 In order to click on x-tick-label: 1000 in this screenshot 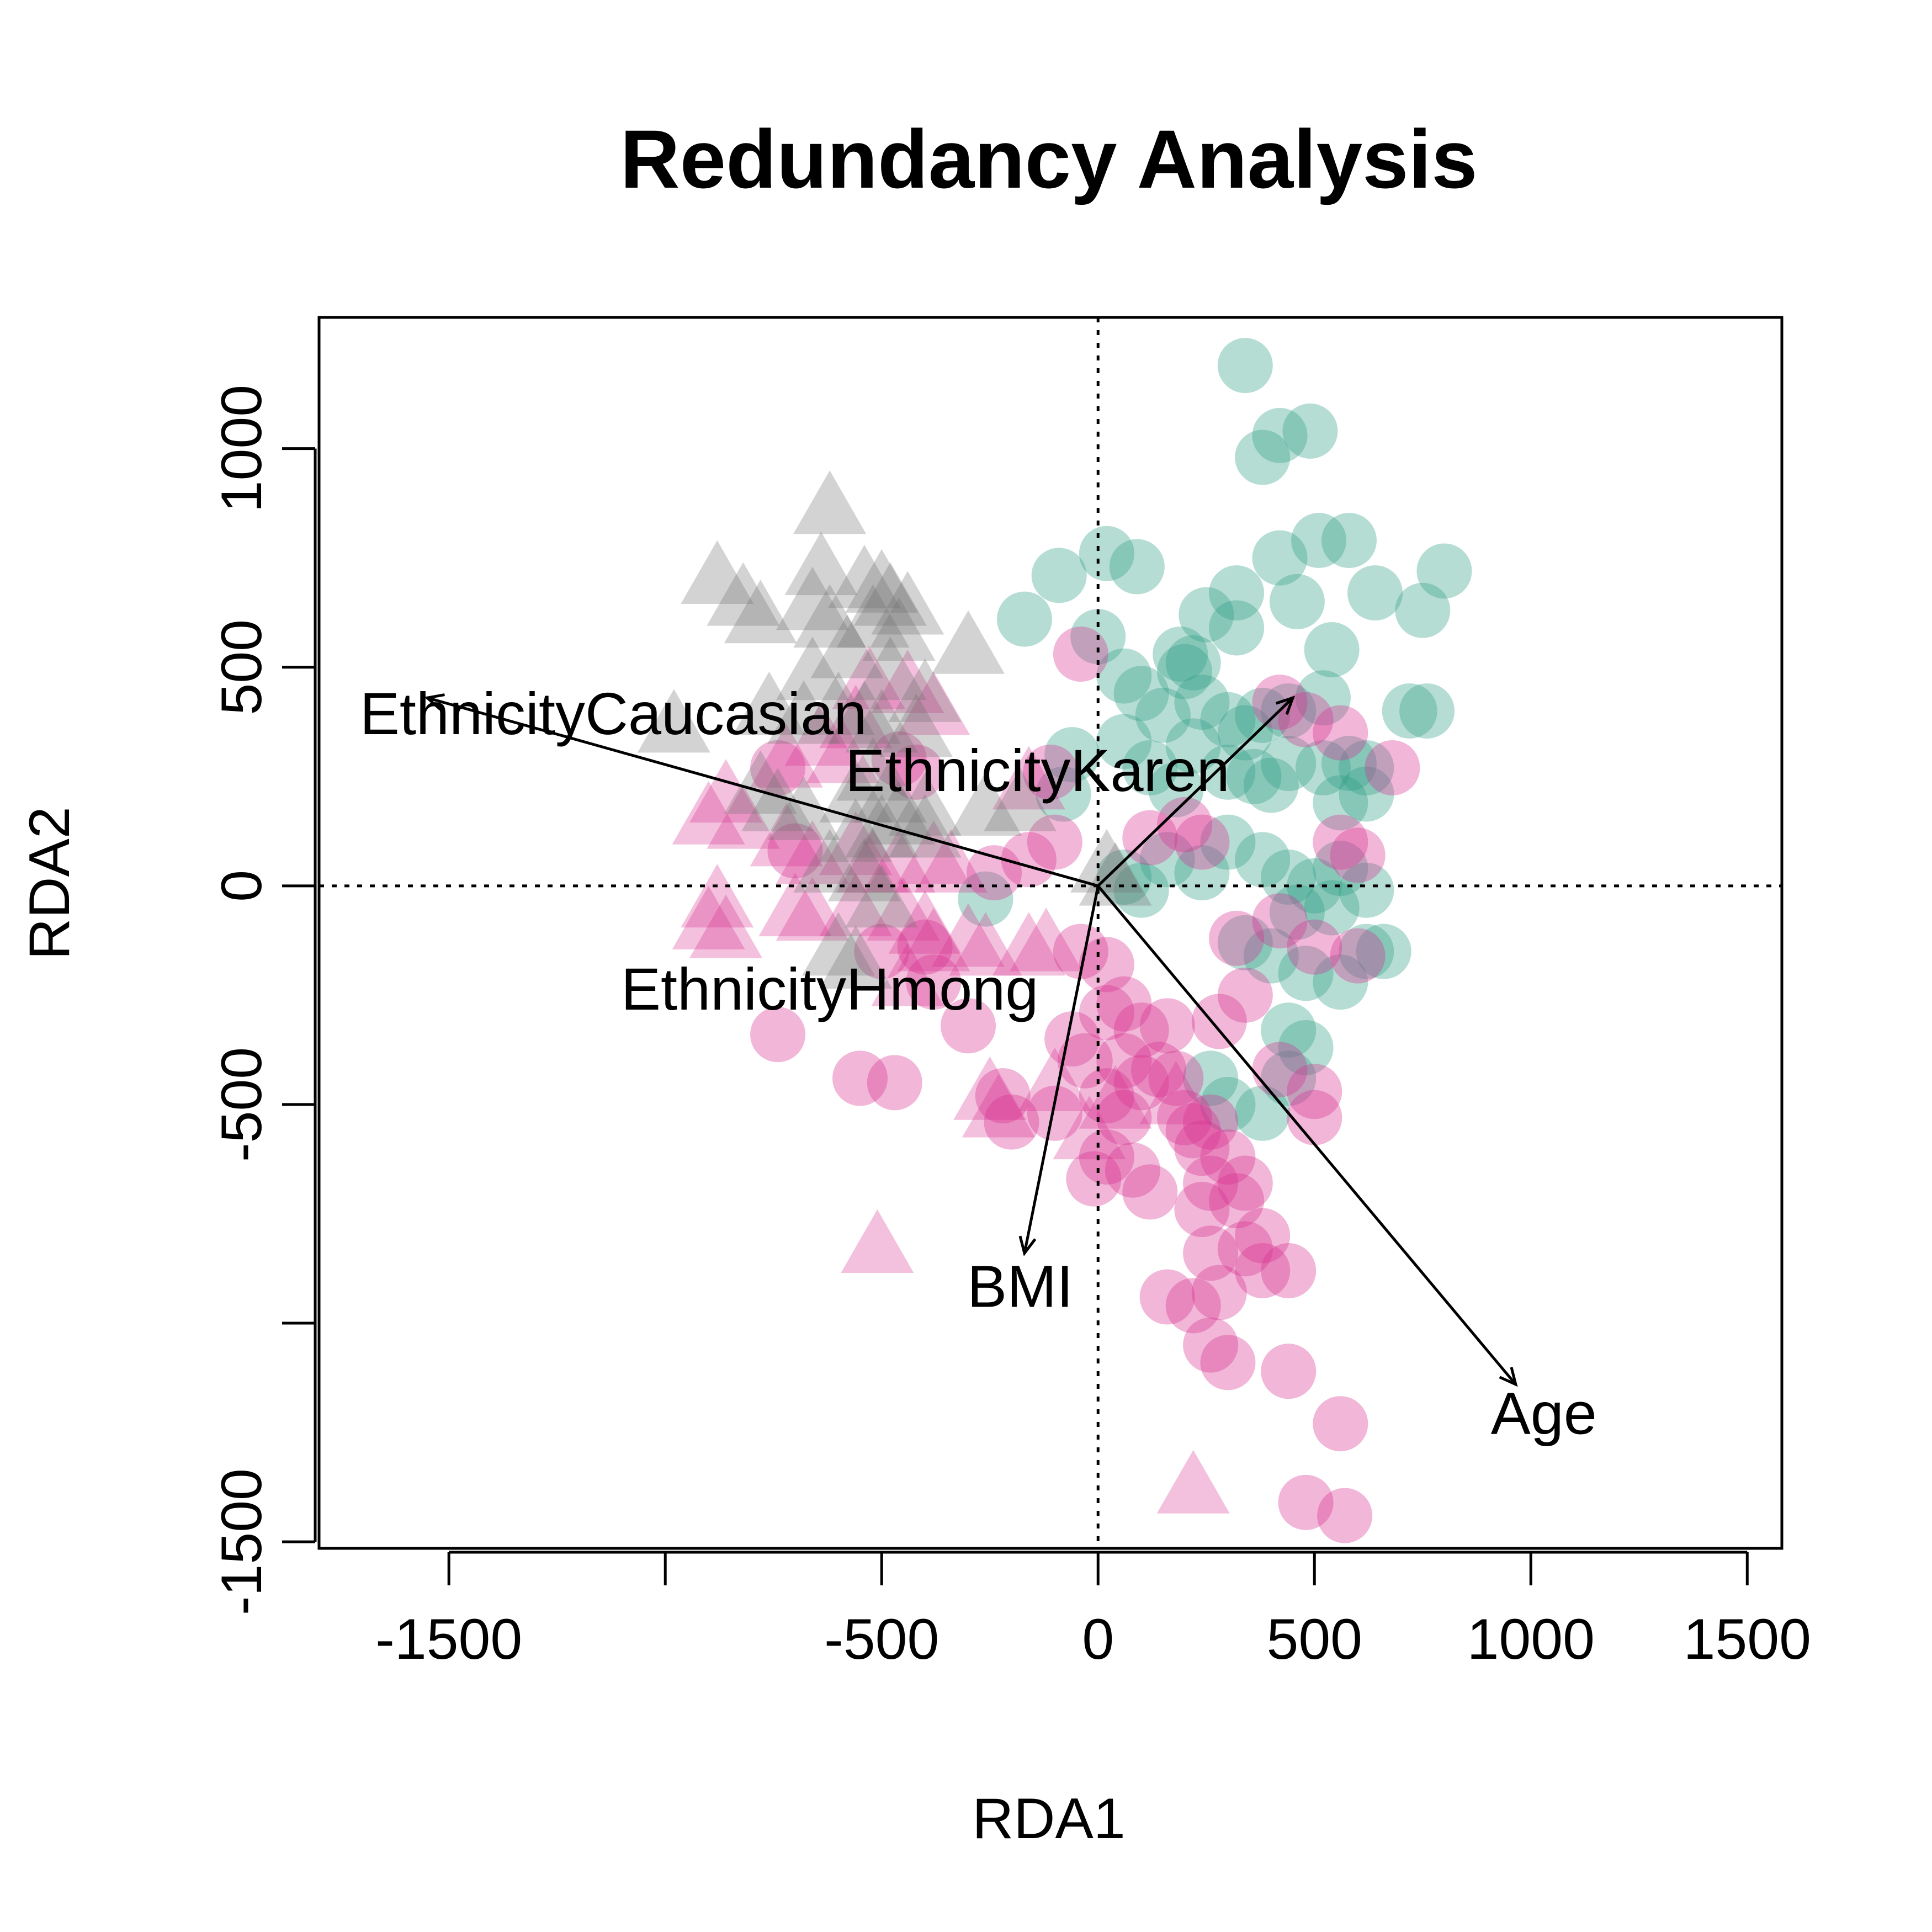, I will do `click(1531, 1639)`.